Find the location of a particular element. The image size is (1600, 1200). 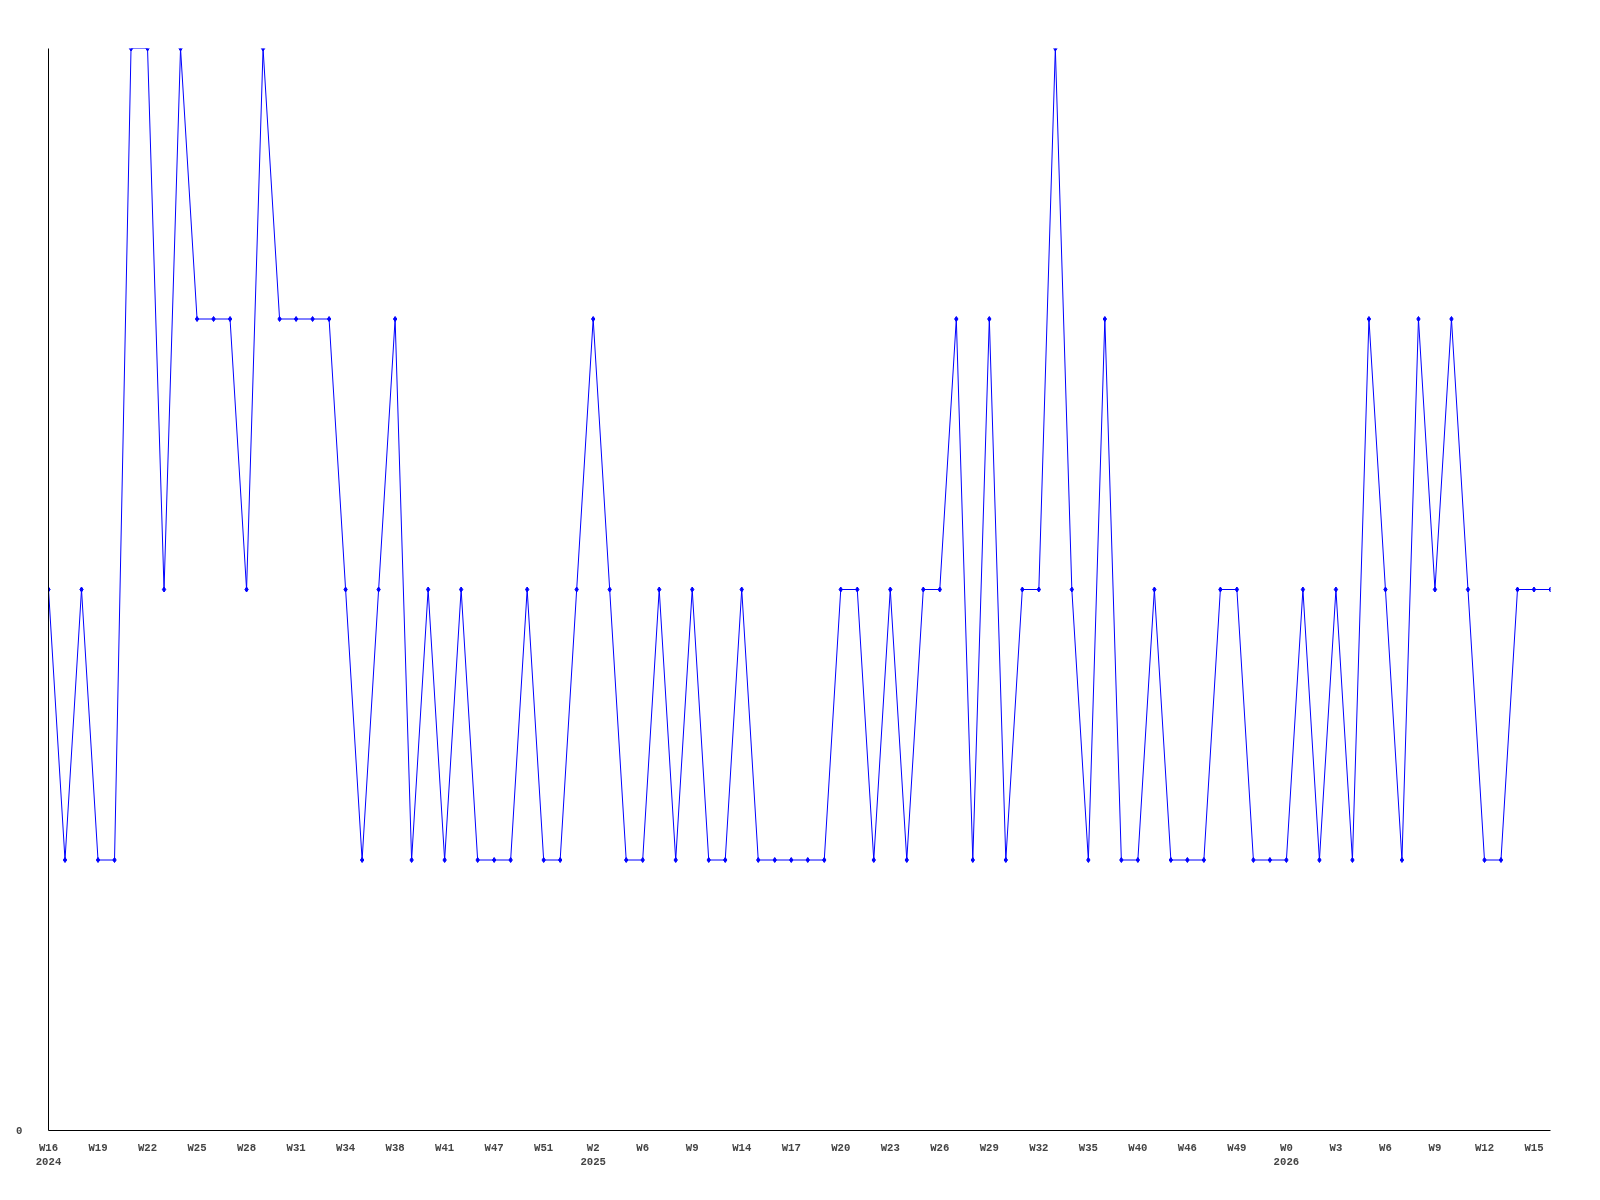

x-tick-label: W38 is located at coordinates (395, 1147).